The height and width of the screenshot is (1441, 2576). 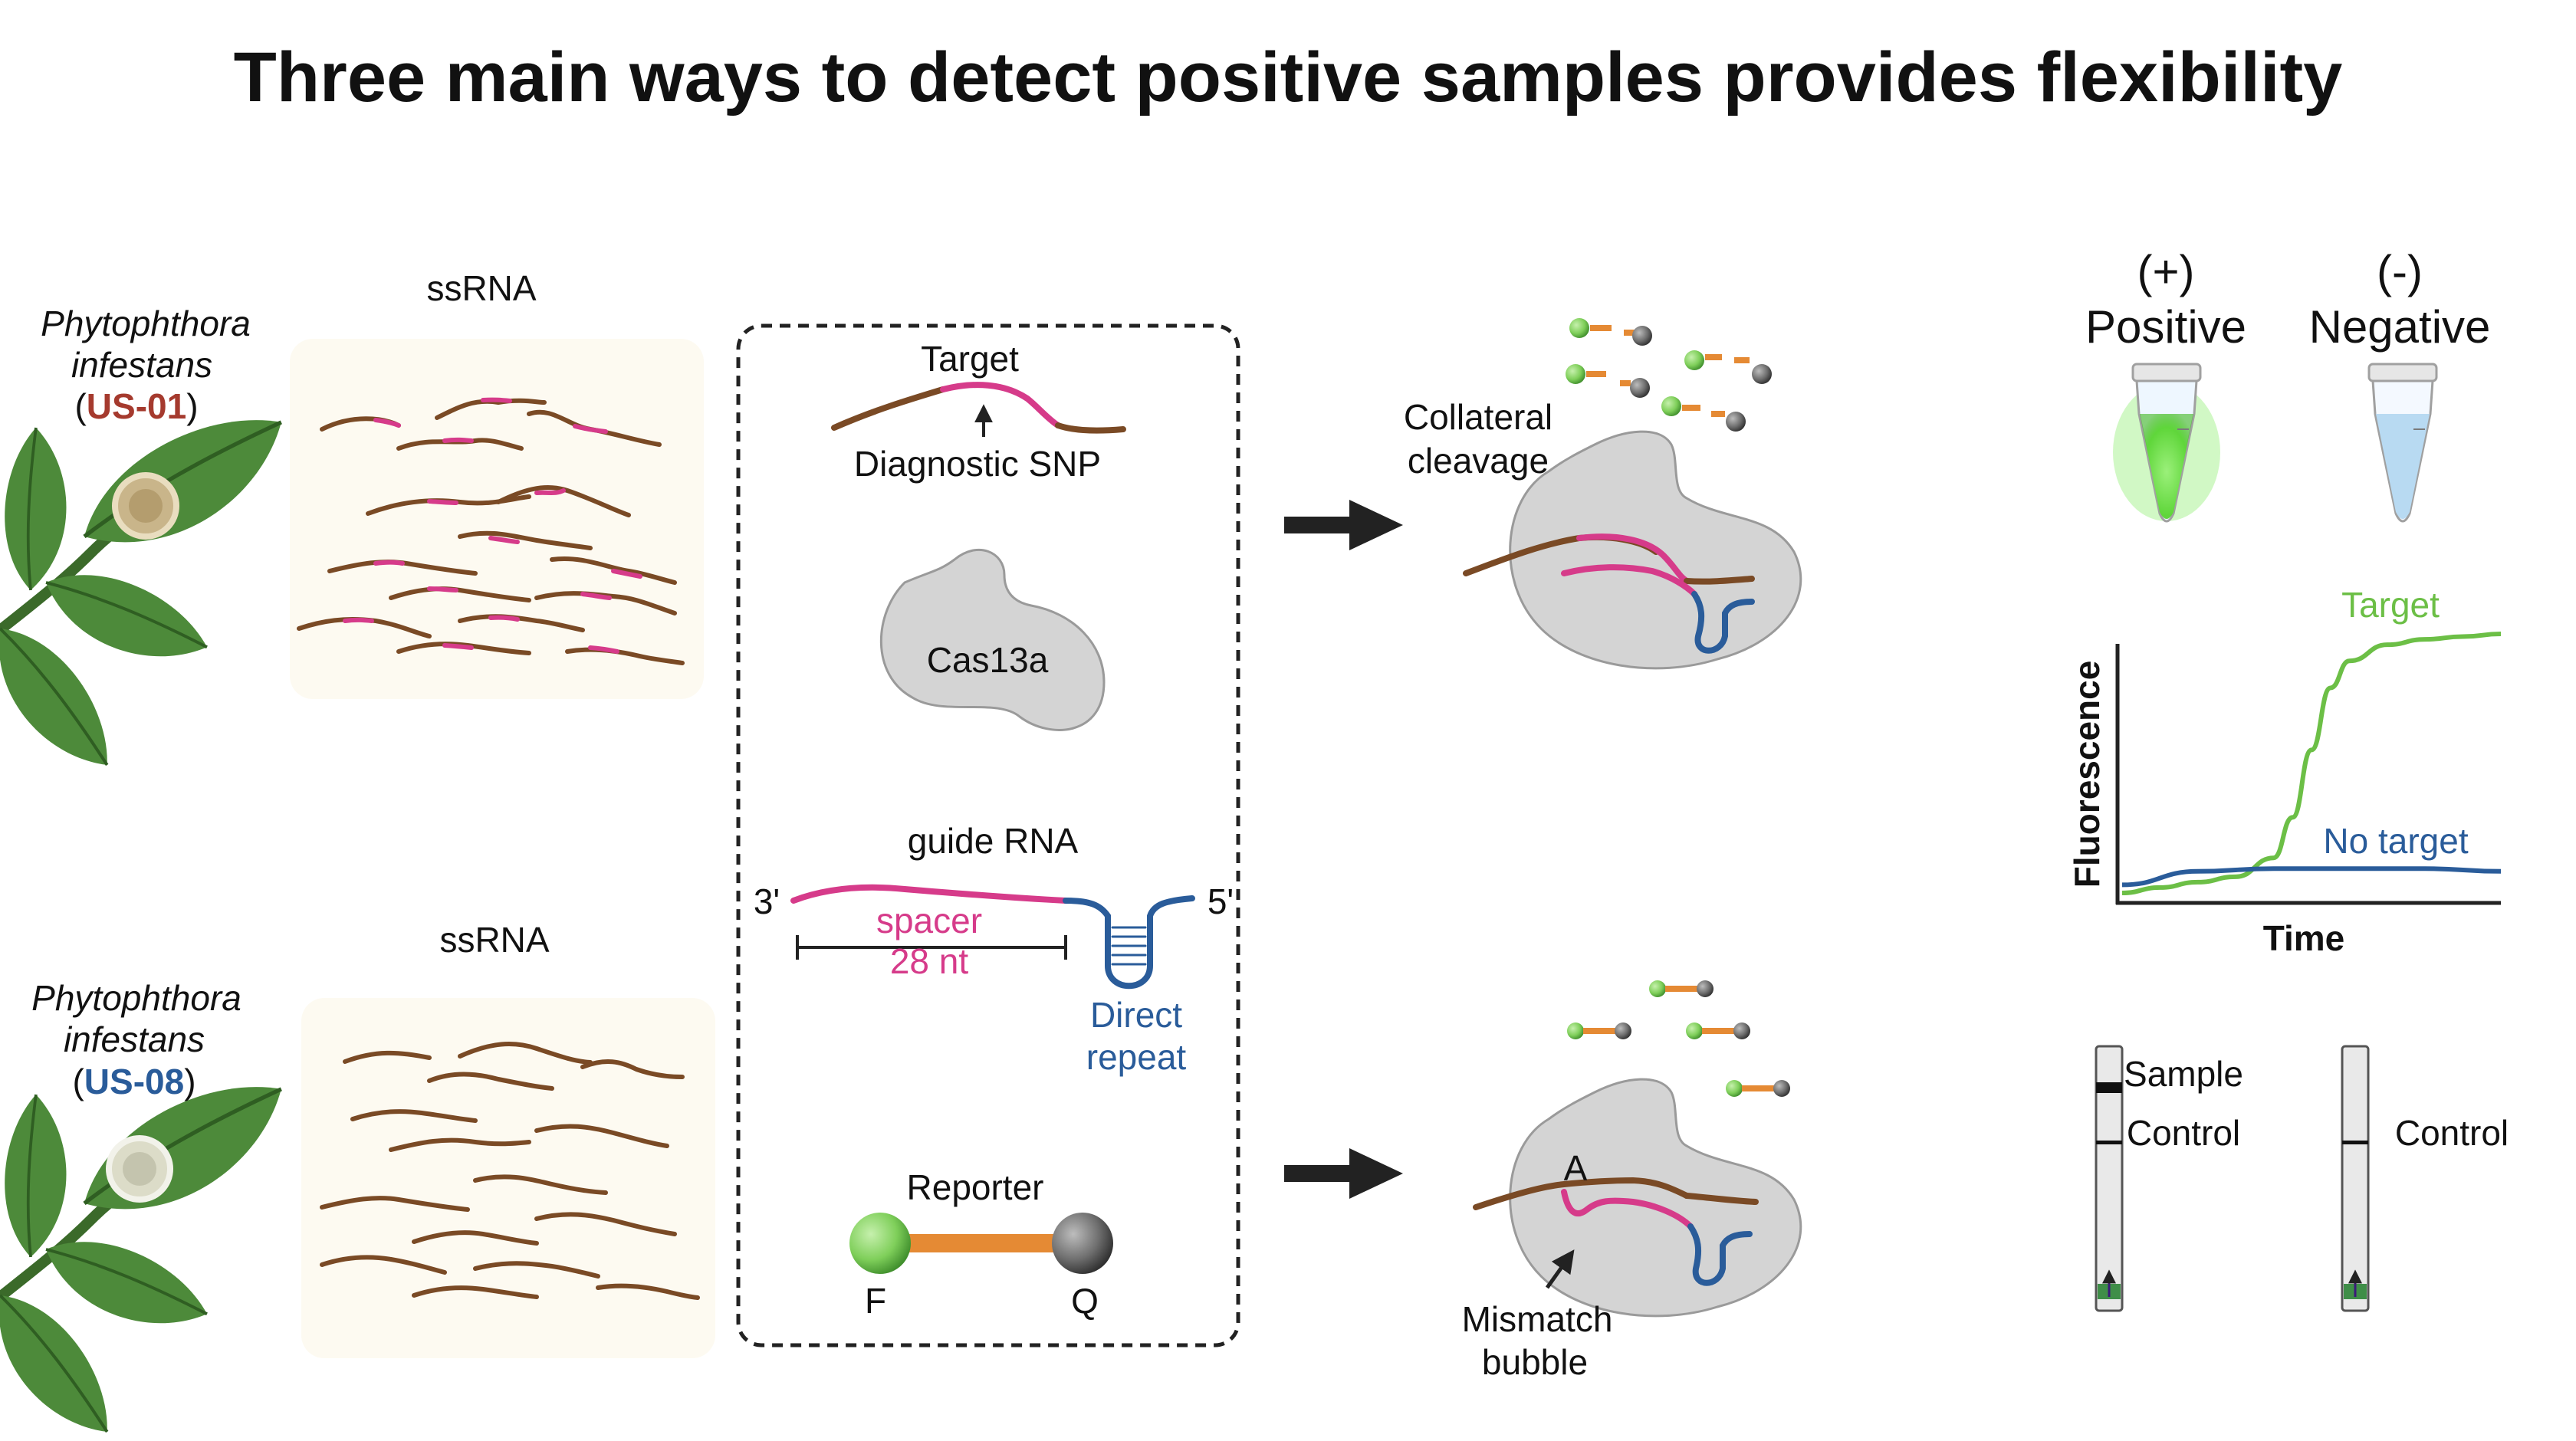 I want to click on strain-us01: US-01, so click(x=136, y=406).